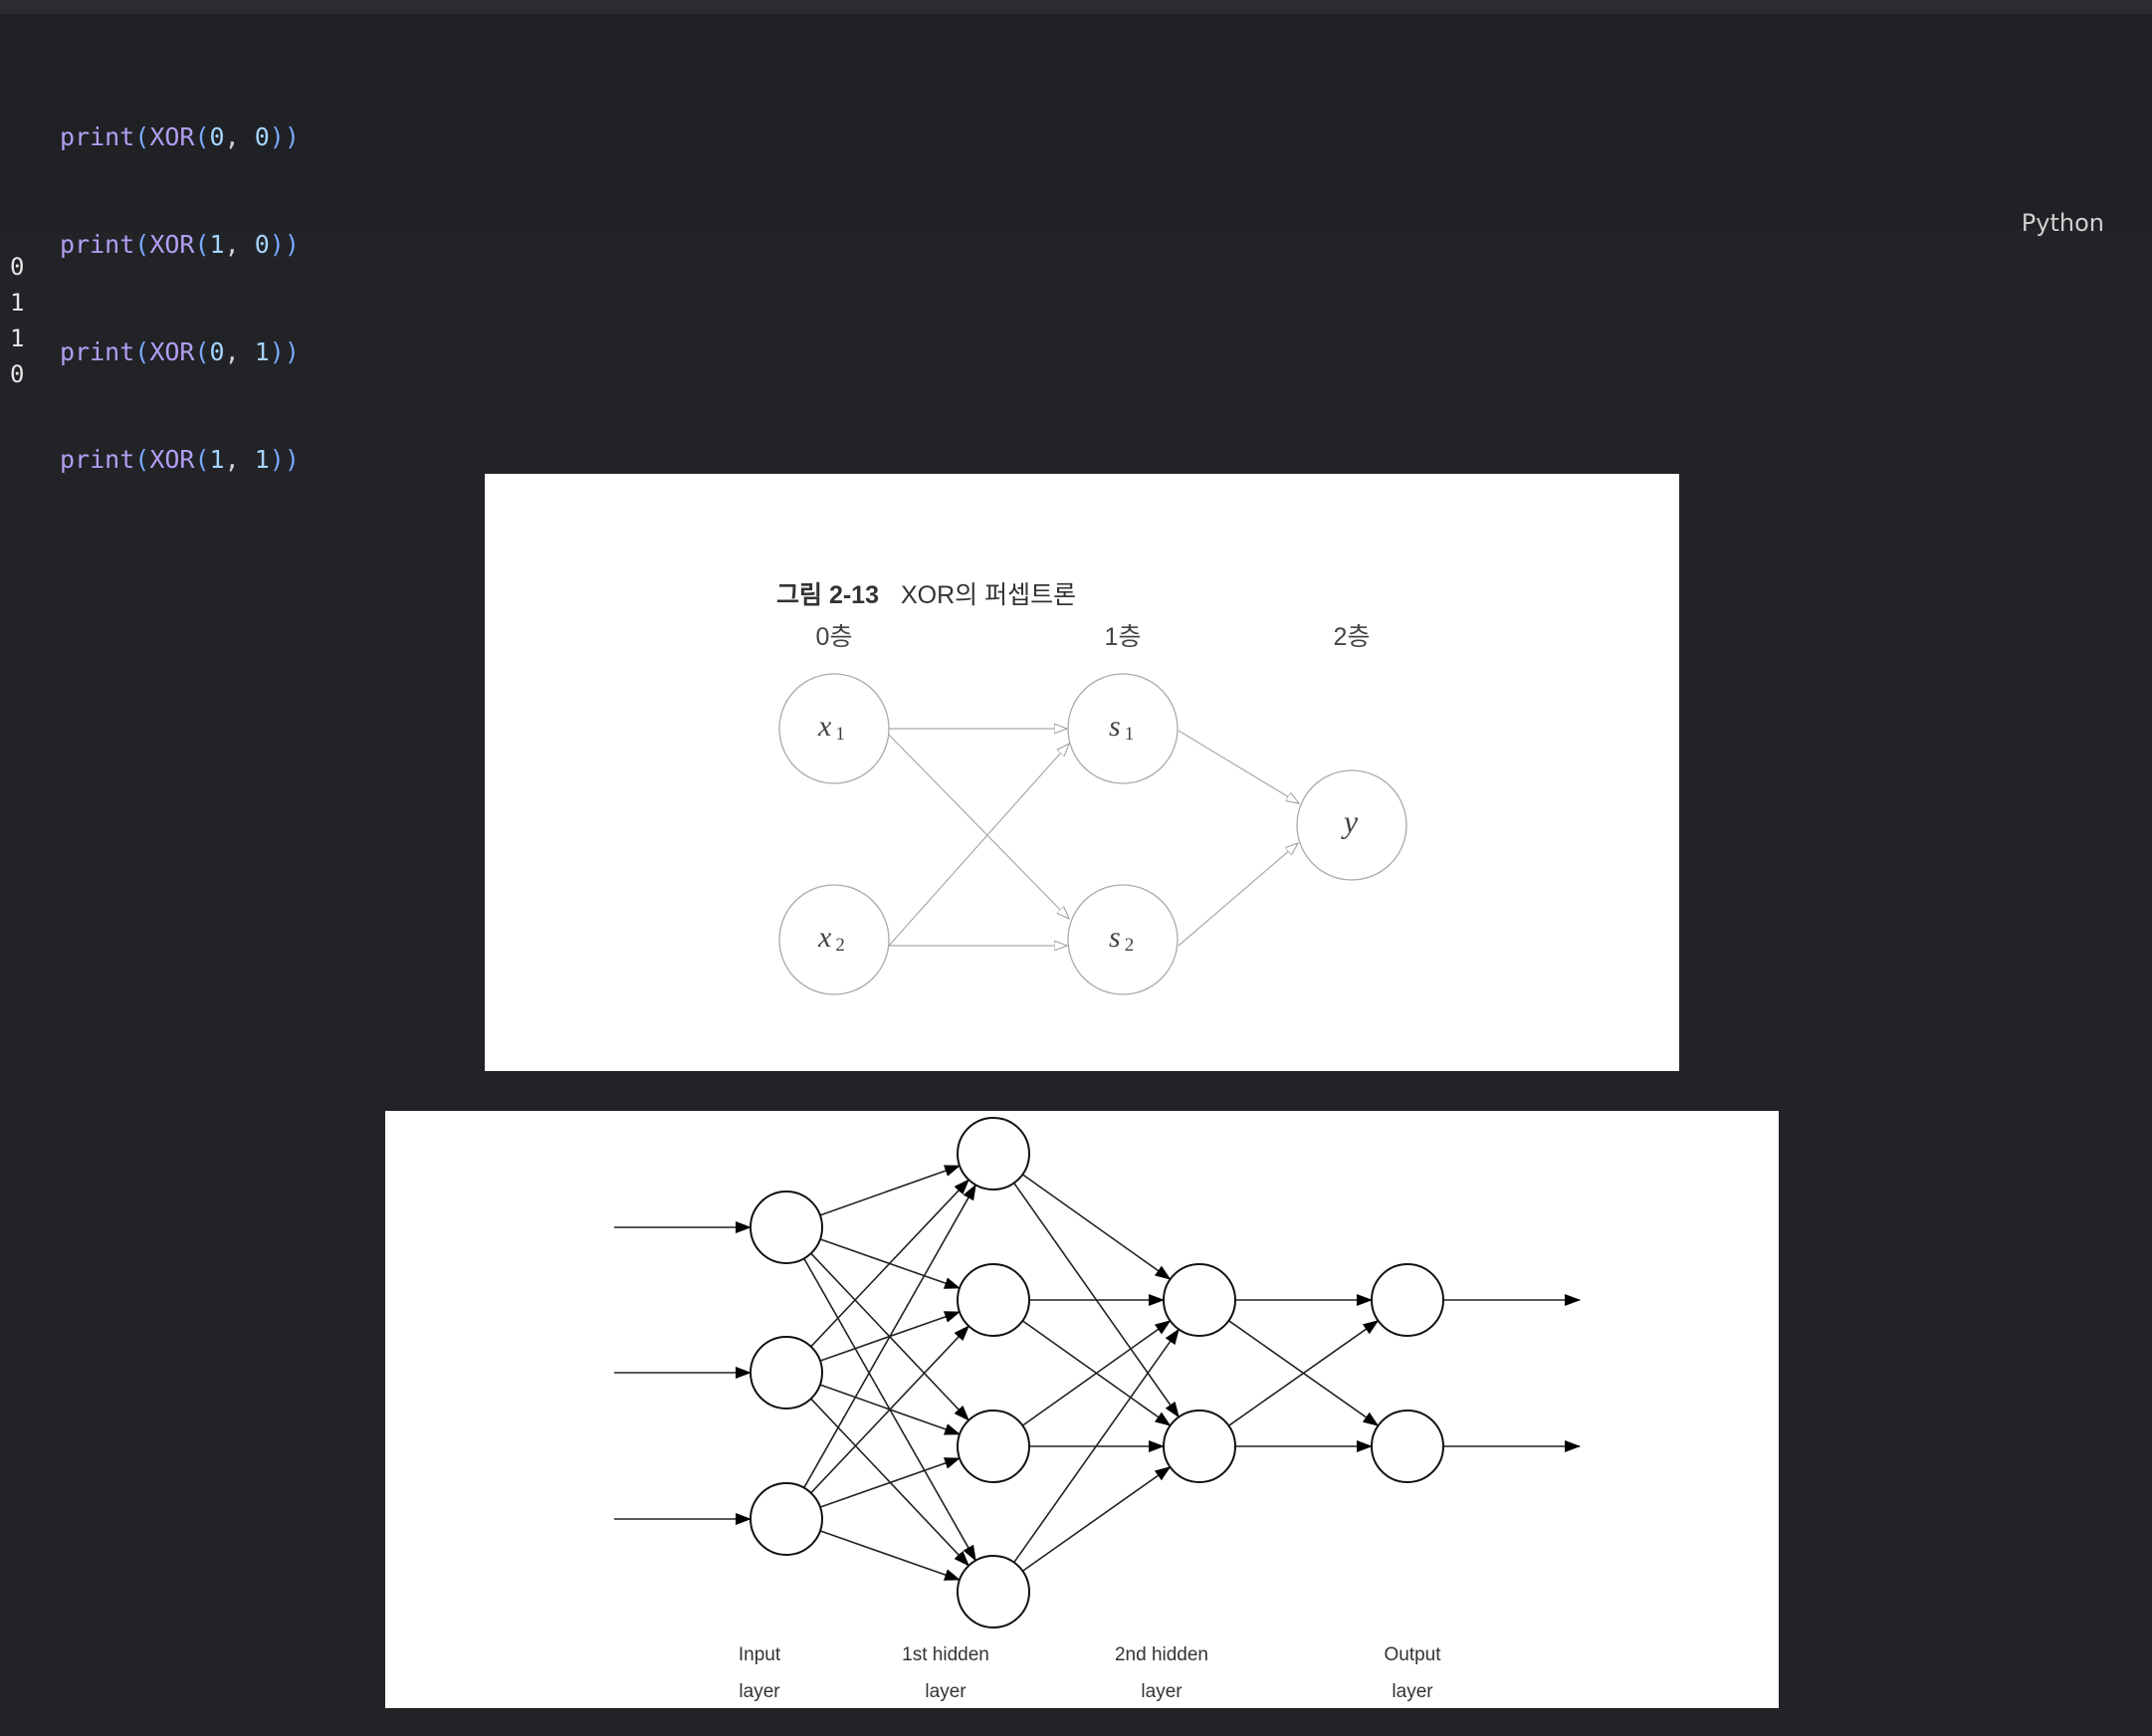  What do you see at coordinates (1162, 1692) in the screenshot?
I see `layer-label-hidden2-line2: layer` at bounding box center [1162, 1692].